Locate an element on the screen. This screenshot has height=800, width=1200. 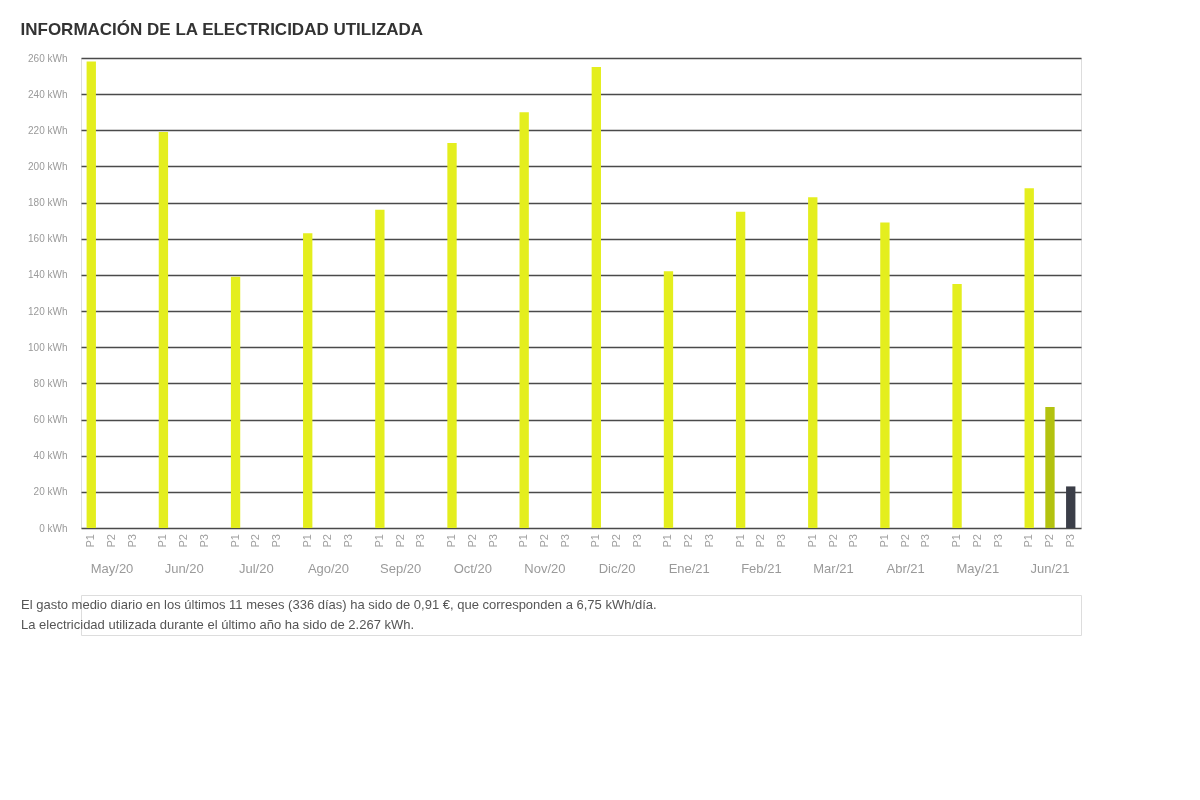
y-tick-label: 240 kWh is located at coordinates (48, 94).